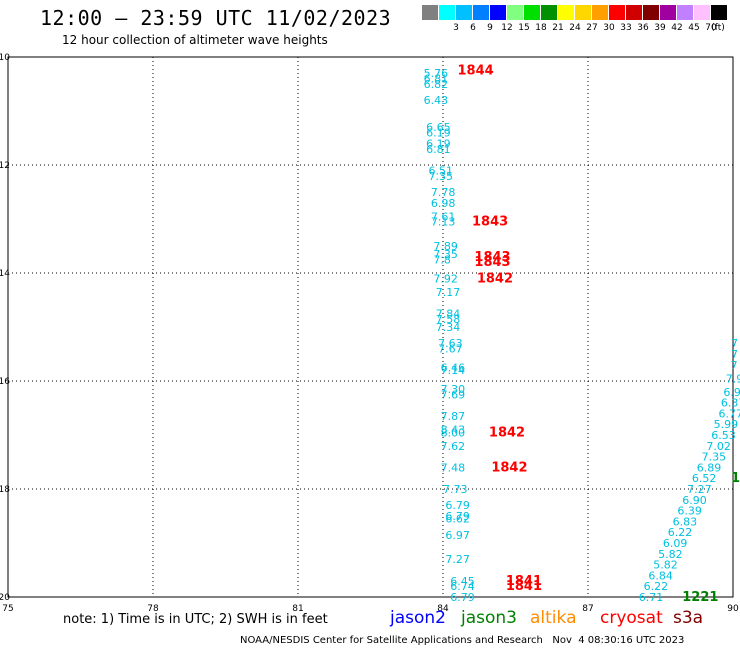 The height and width of the screenshot is (650, 740). Describe the element at coordinates (297, 609) in the screenshot. I see `longitude-tick-label: 81` at that location.